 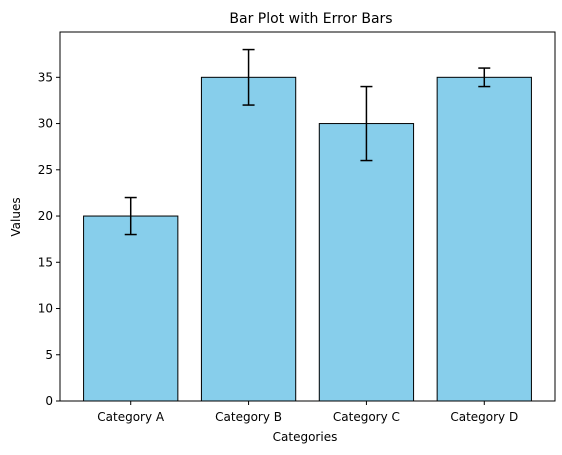 What do you see at coordinates (310, 19) in the screenshot?
I see `chart-title: Bar Plot with Error Bars` at bounding box center [310, 19].